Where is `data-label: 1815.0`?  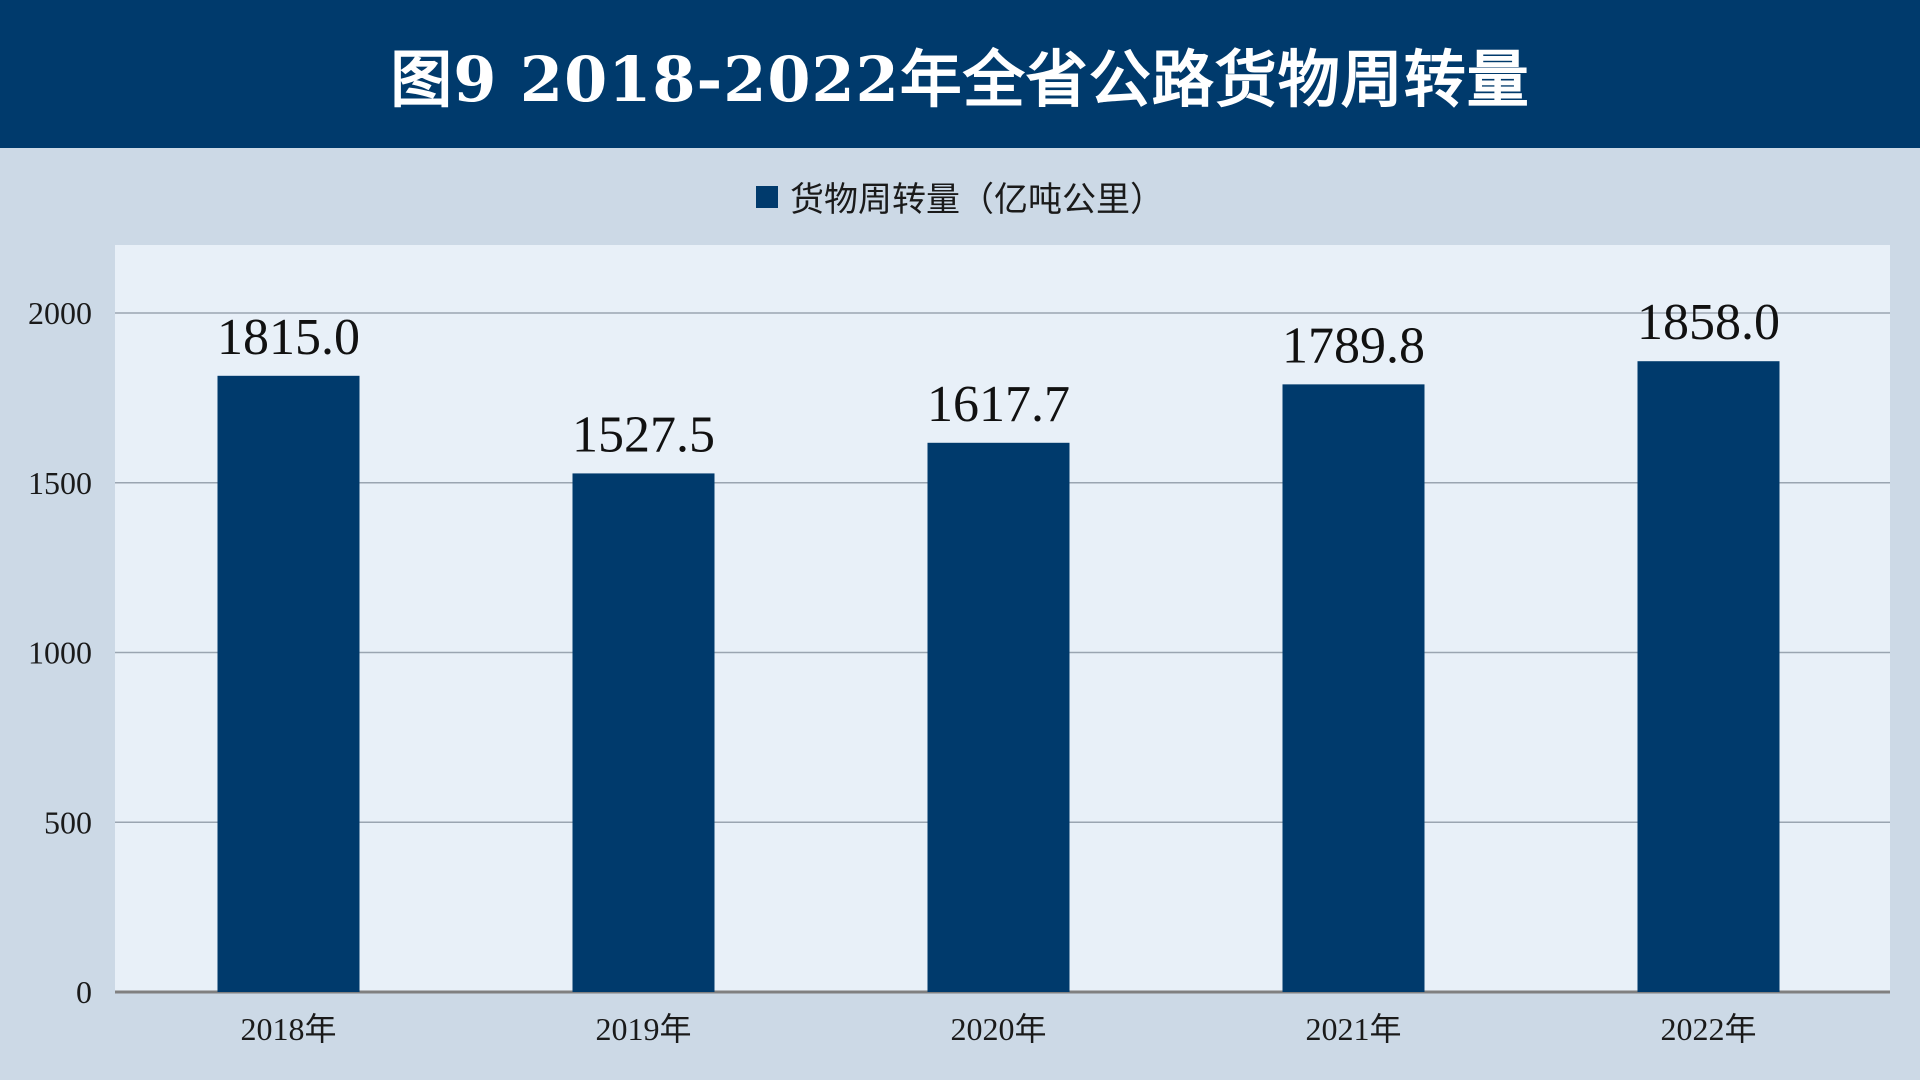 data-label: 1815.0 is located at coordinates (288, 337).